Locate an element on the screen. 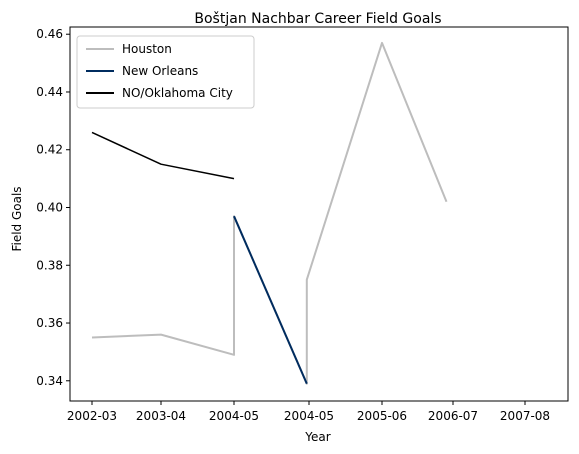 Image resolution: width=579 pixels, height=454 pixels. y-tick-label: 0.36 is located at coordinates (49, 323).